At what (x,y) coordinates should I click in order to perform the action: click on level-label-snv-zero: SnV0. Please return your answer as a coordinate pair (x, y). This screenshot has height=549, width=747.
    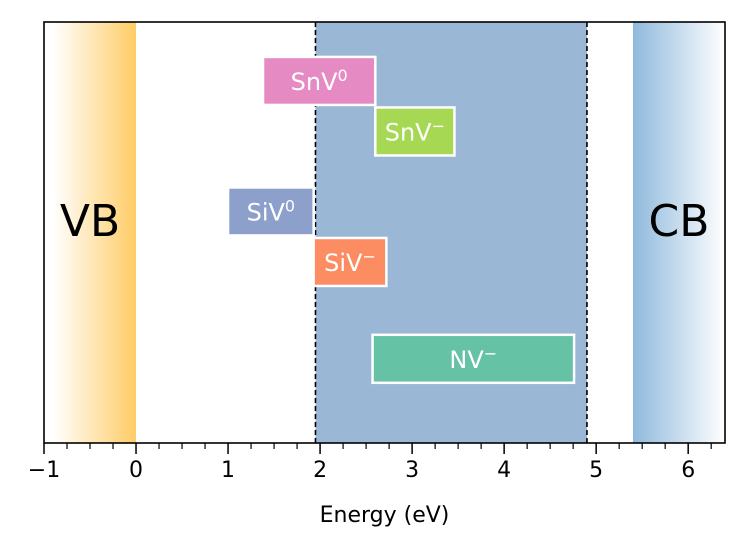
    Looking at the image, I should click on (319, 81).